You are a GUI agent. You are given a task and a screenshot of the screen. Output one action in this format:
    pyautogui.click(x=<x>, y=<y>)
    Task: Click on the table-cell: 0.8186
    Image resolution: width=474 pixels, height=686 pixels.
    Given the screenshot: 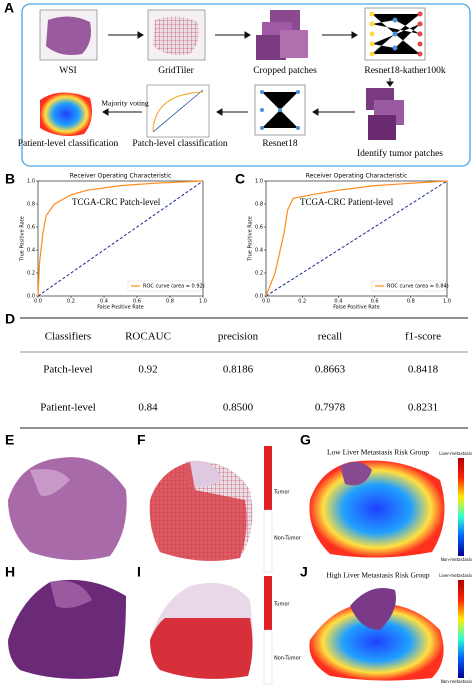 What is the action you would take?
    pyautogui.click(x=238, y=370)
    